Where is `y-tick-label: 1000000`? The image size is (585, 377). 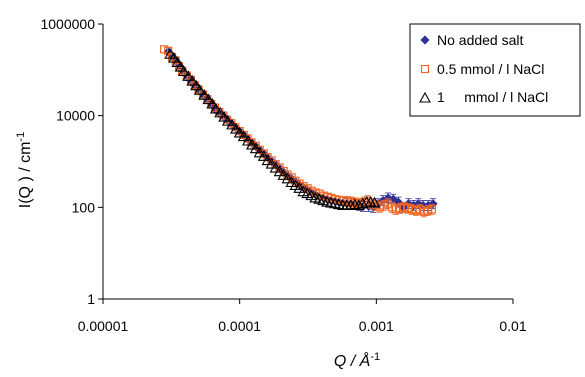 y-tick-label: 1000000 is located at coordinates (67, 24).